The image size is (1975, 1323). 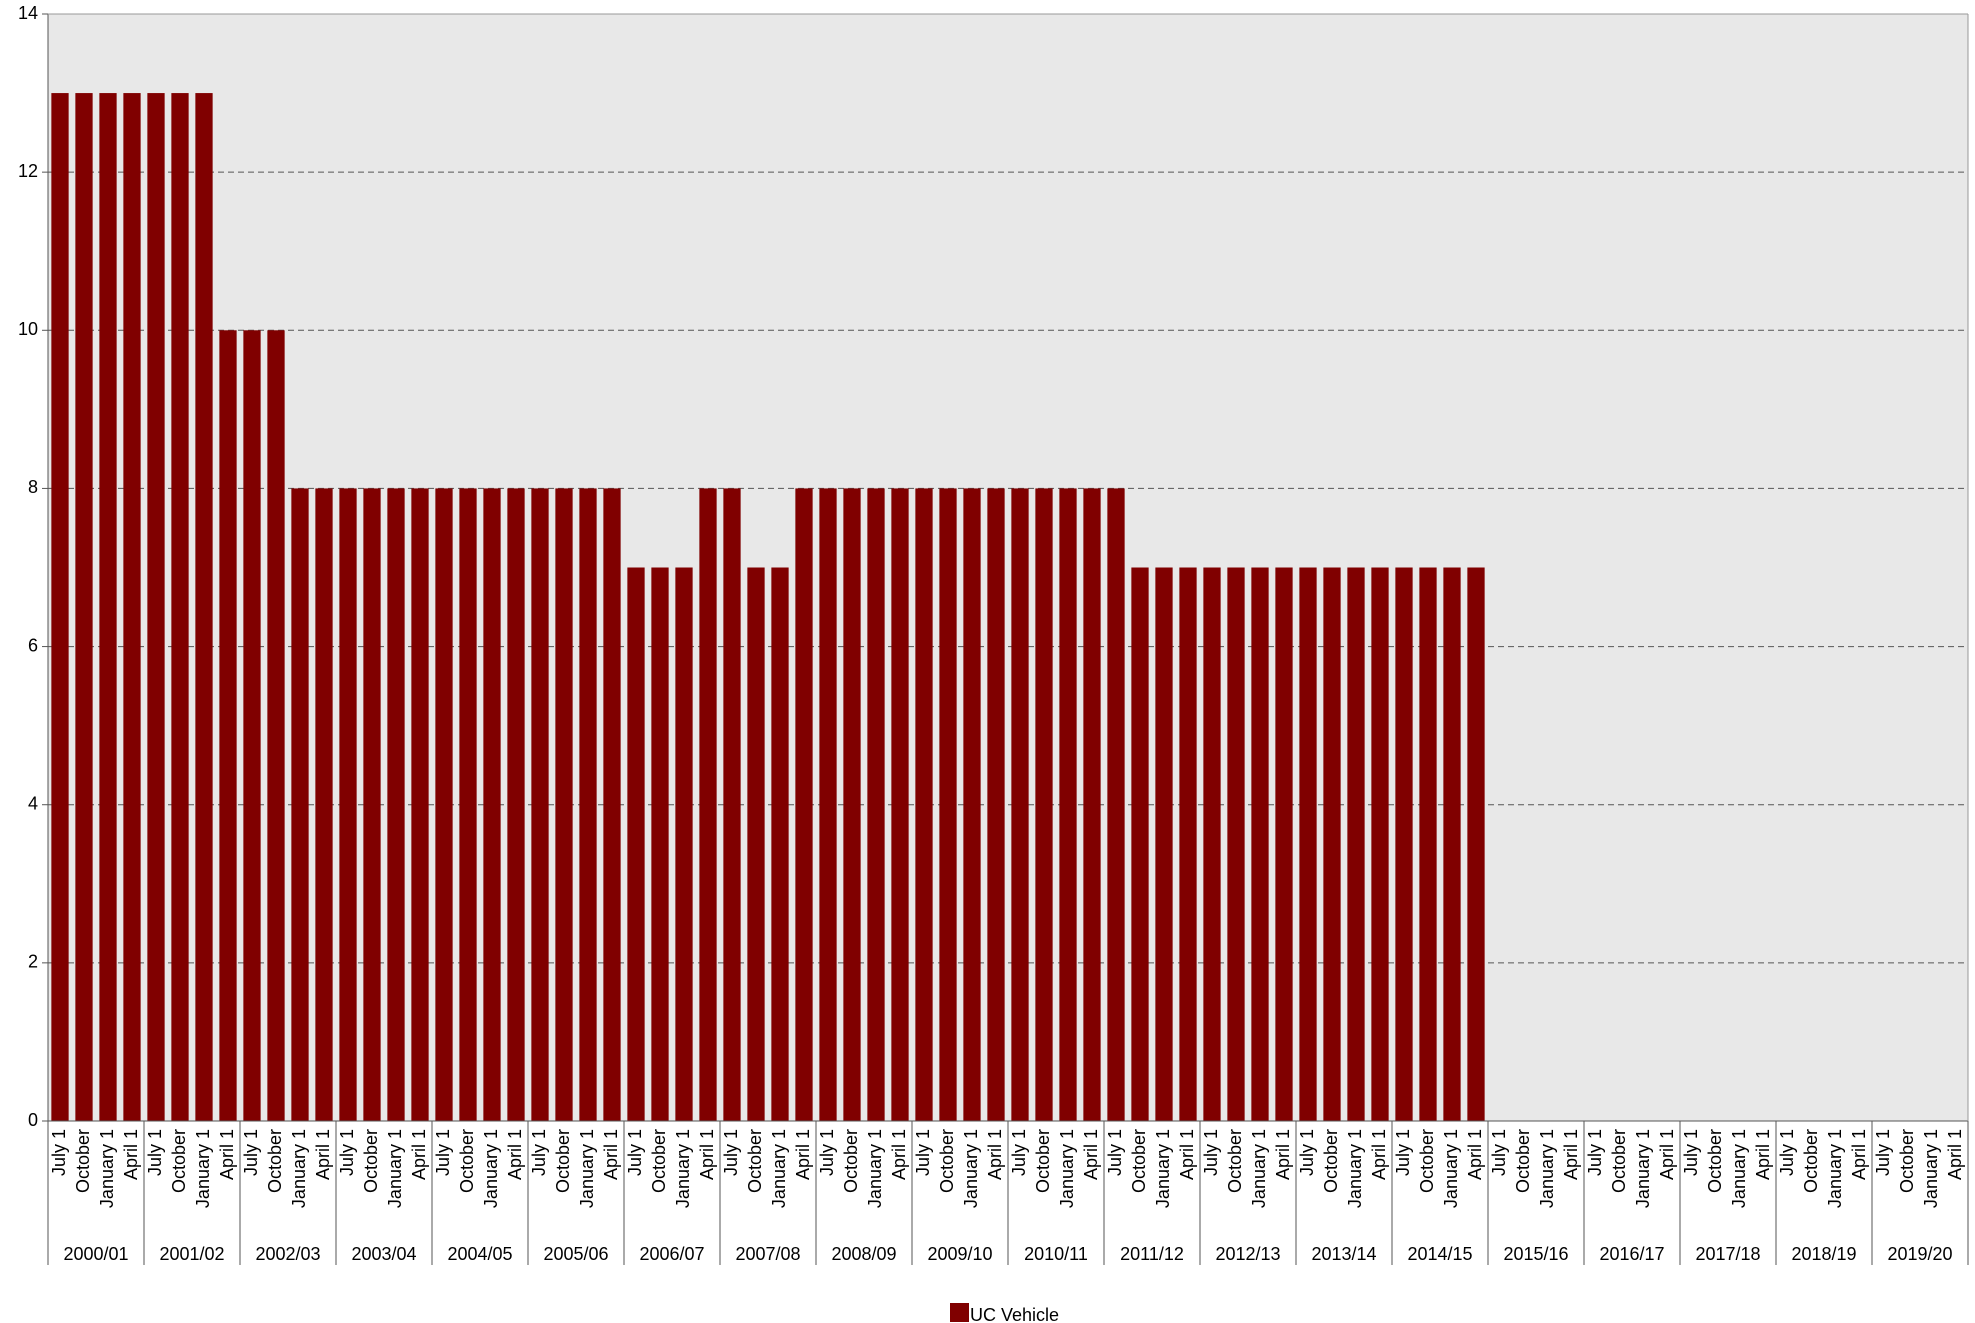 What do you see at coordinates (28, 329) in the screenshot?
I see `y-tick-label: 10` at bounding box center [28, 329].